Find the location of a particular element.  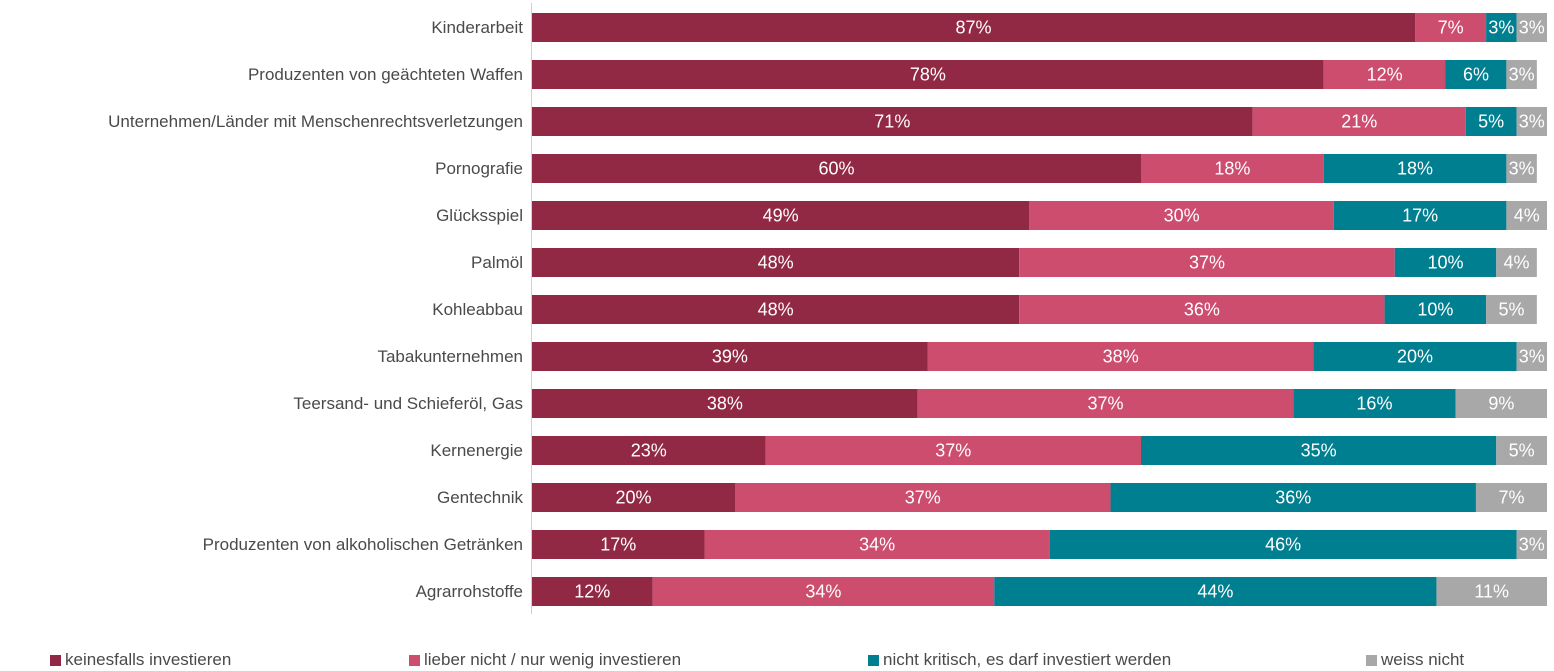

data-label: 11% is located at coordinates (1491, 592).